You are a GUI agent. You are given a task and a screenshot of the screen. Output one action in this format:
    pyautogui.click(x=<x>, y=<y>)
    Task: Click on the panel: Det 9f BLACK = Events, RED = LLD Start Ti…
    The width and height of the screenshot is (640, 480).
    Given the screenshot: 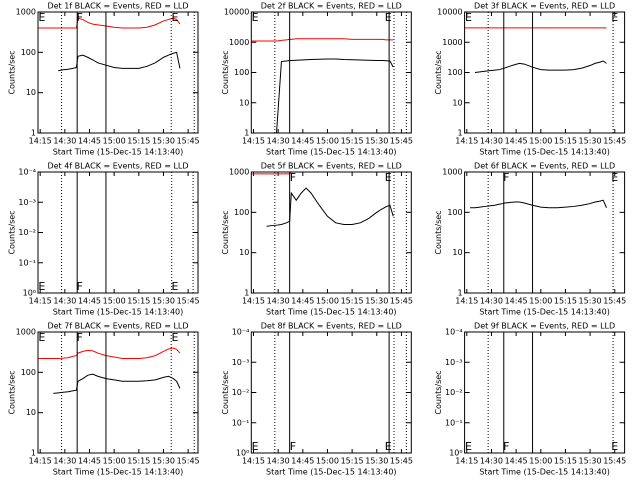 What is the action you would take?
    pyautogui.click(x=530, y=399)
    